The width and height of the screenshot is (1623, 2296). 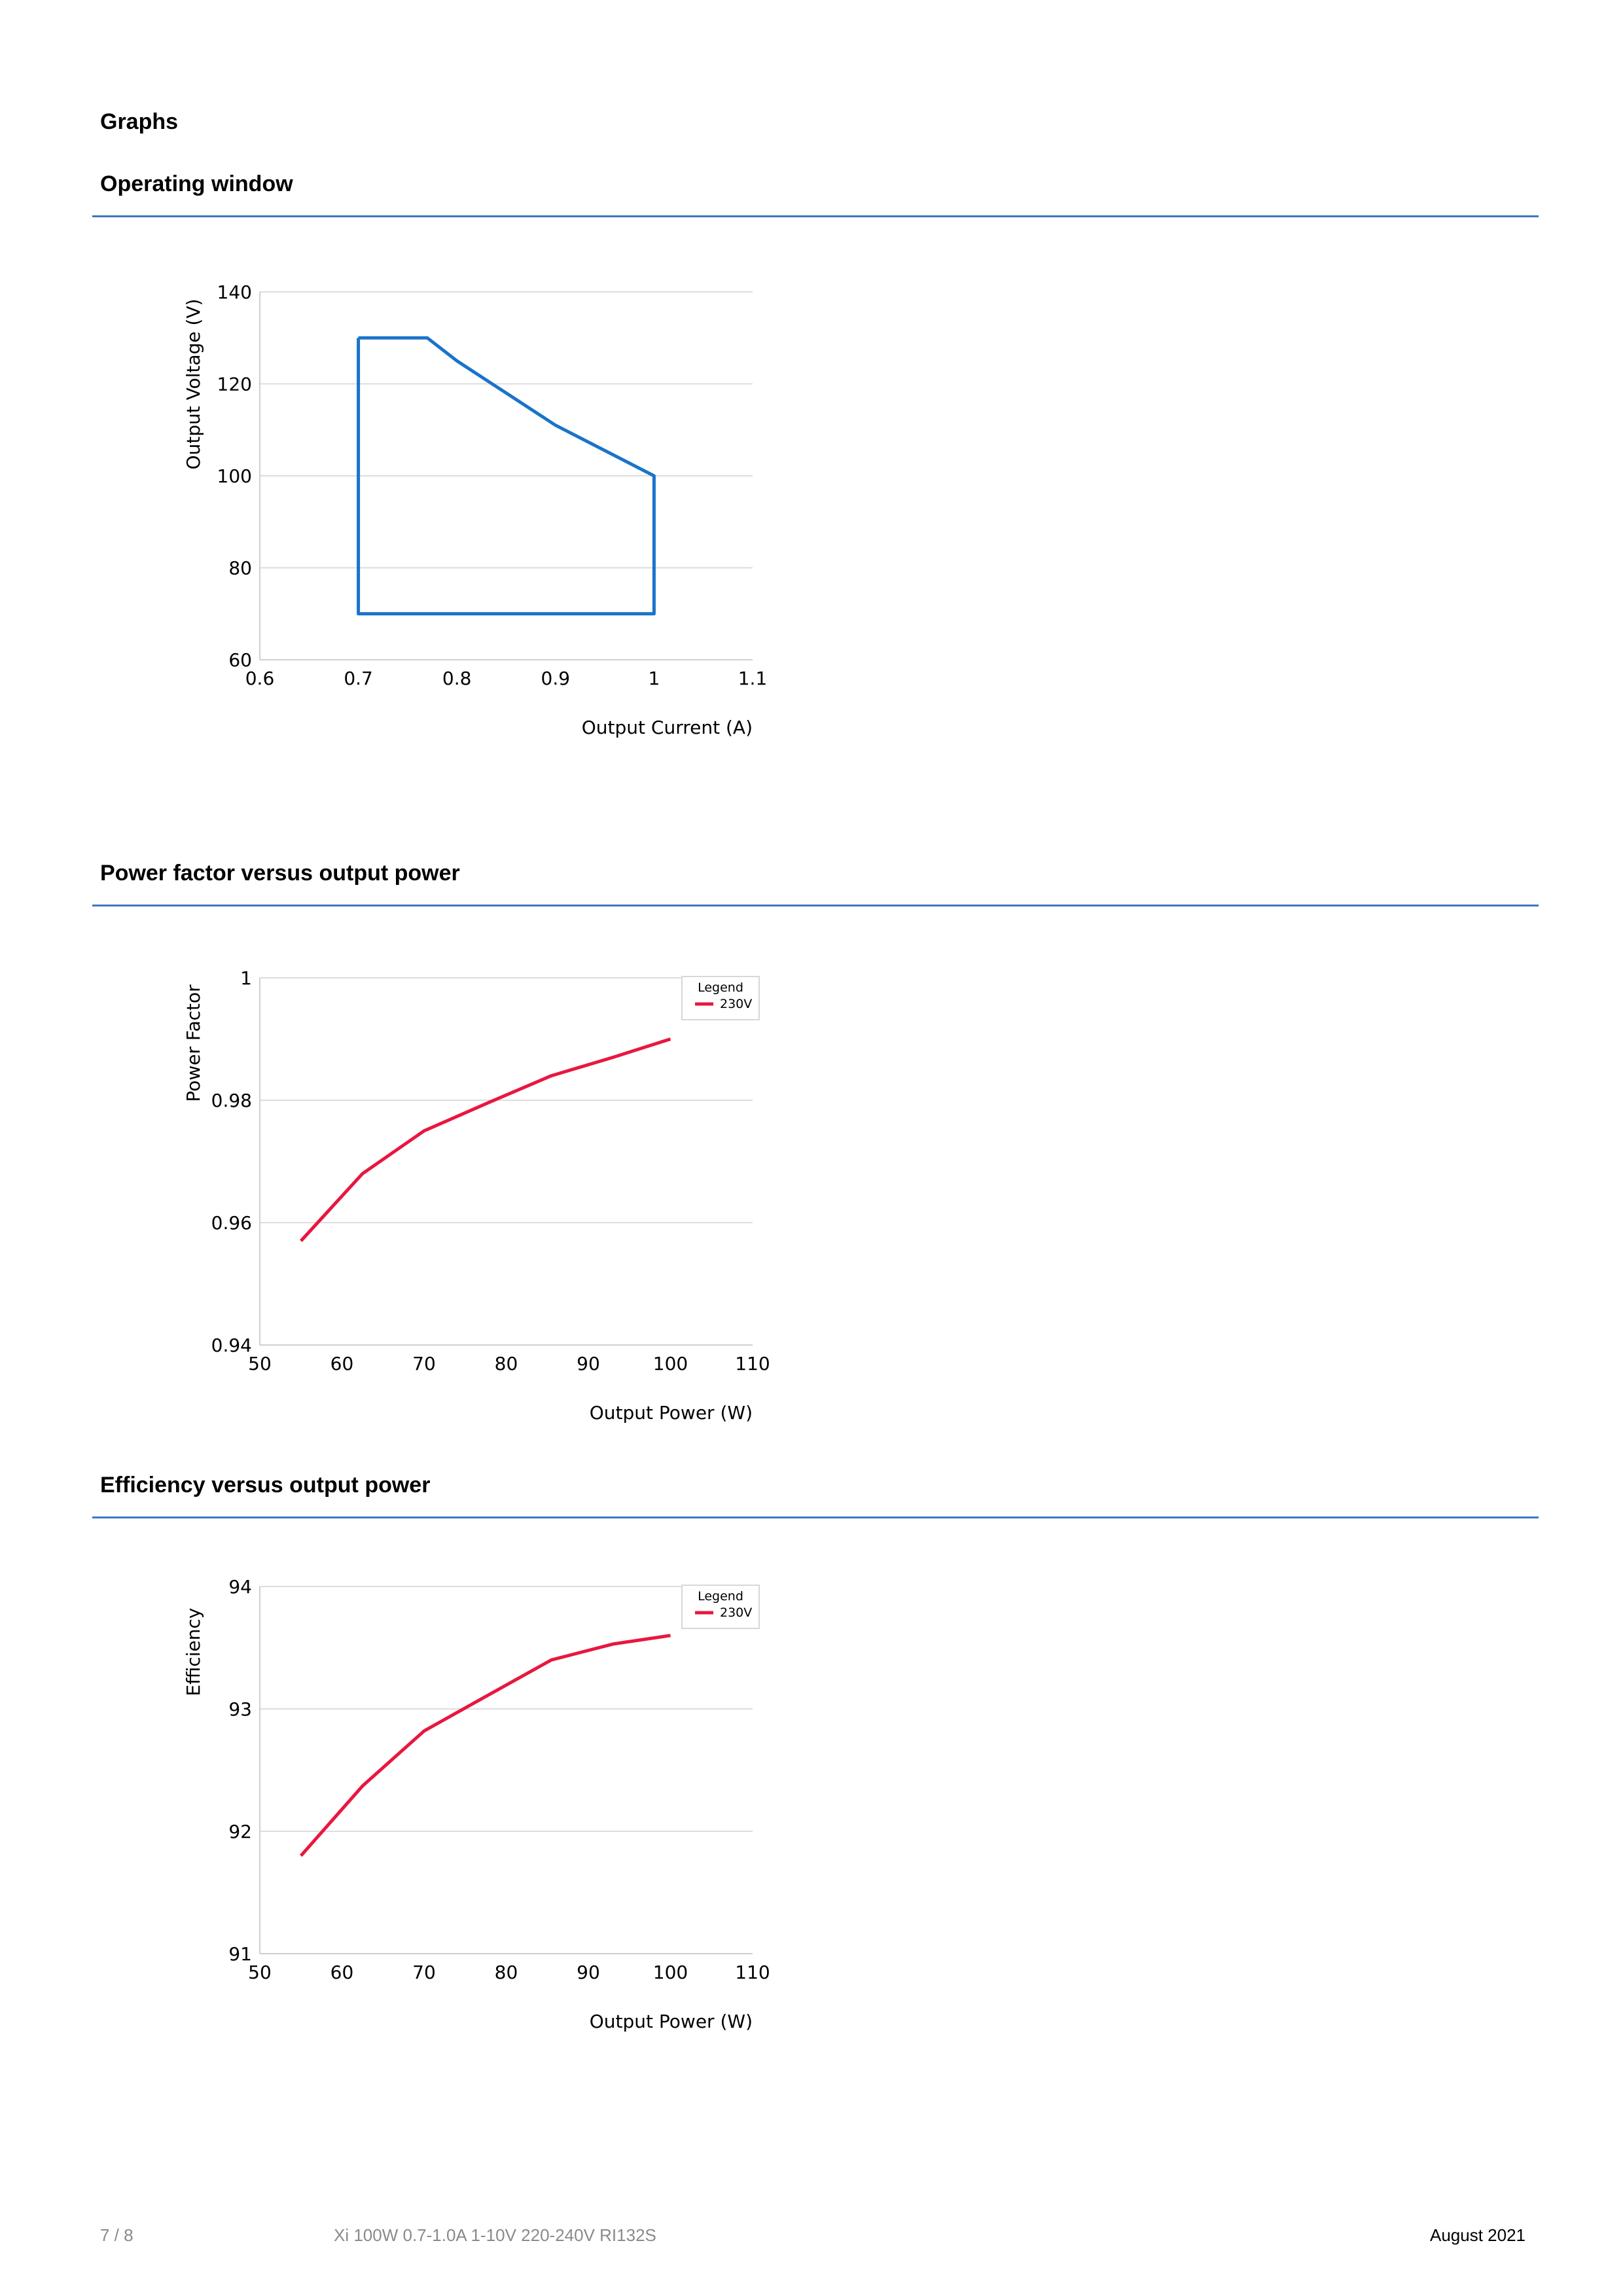 I want to click on y-axis-title: Efficiency, so click(x=193, y=1652).